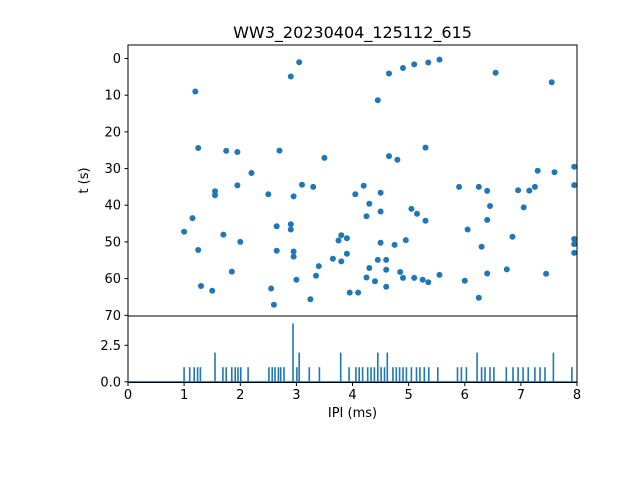  Describe the element at coordinates (521, 395) in the screenshot. I see `x-tick-label: 7` at that location.